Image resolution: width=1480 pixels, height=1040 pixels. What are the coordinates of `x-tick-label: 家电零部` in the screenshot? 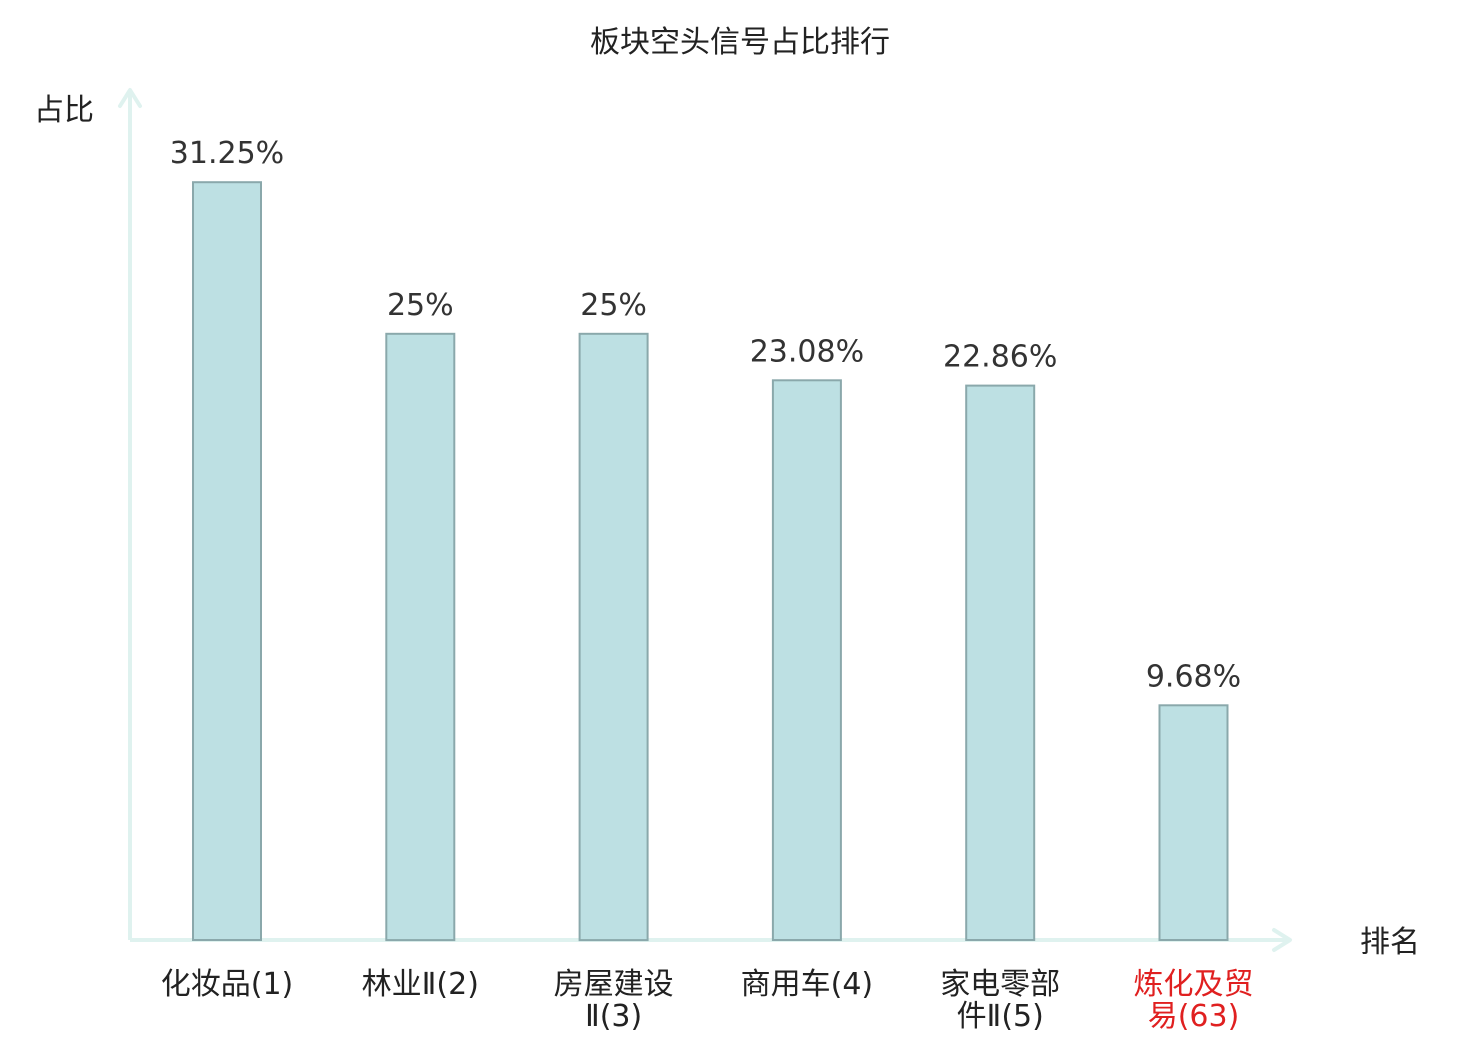 It's located at (1000, 984).